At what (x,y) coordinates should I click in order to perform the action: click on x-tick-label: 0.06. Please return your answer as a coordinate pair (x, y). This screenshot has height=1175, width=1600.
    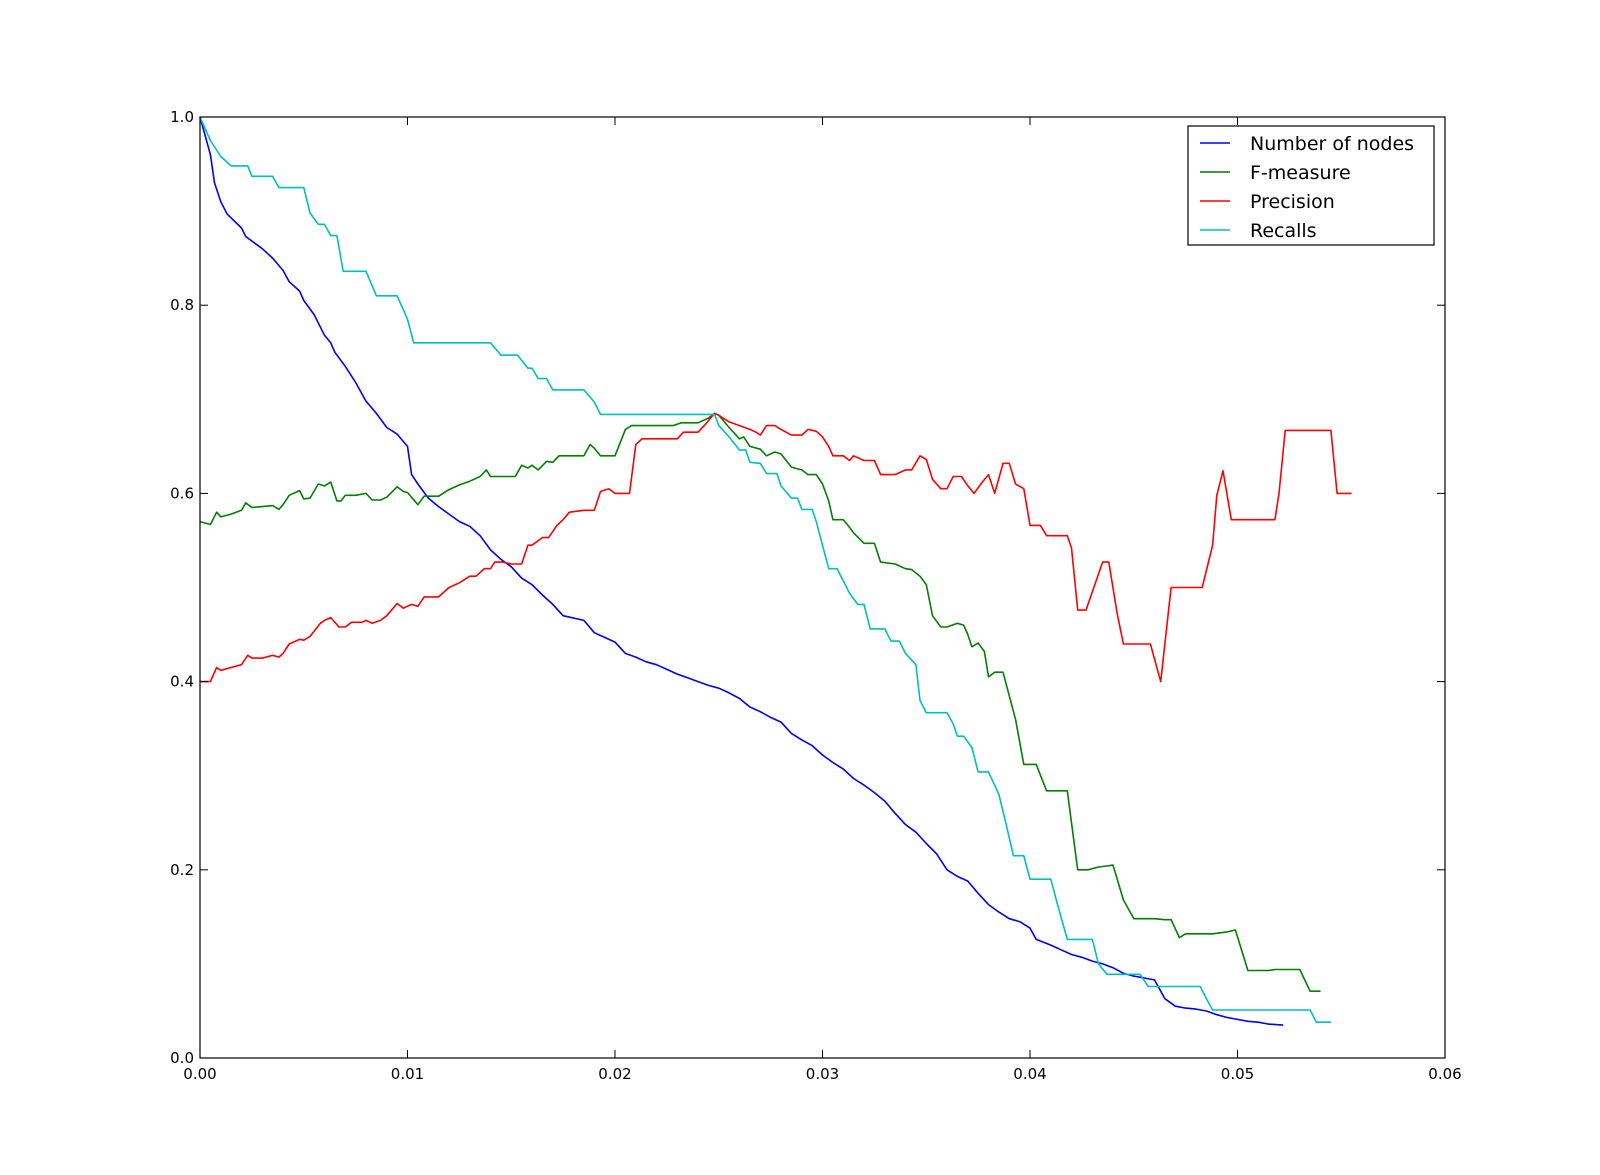
    Looking at the image, I should click on (1444, 1074).